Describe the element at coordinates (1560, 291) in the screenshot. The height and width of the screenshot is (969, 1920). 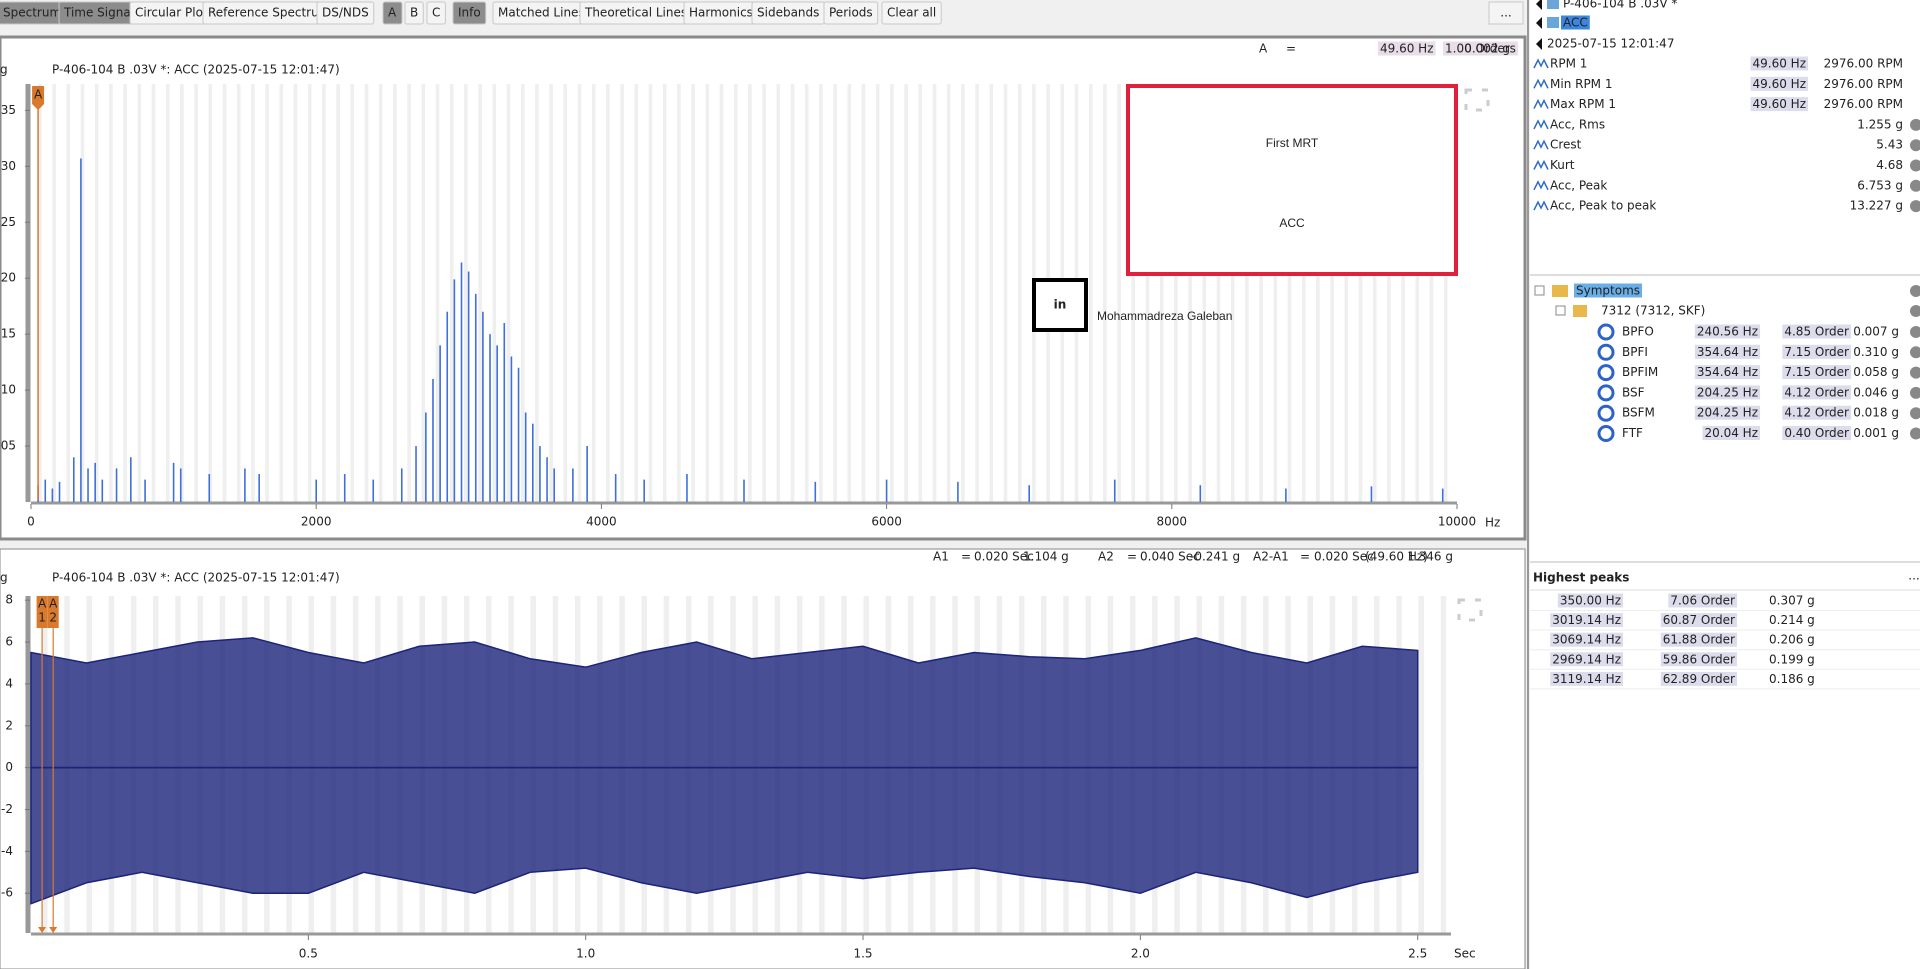
I see `folder-icon` at that location.